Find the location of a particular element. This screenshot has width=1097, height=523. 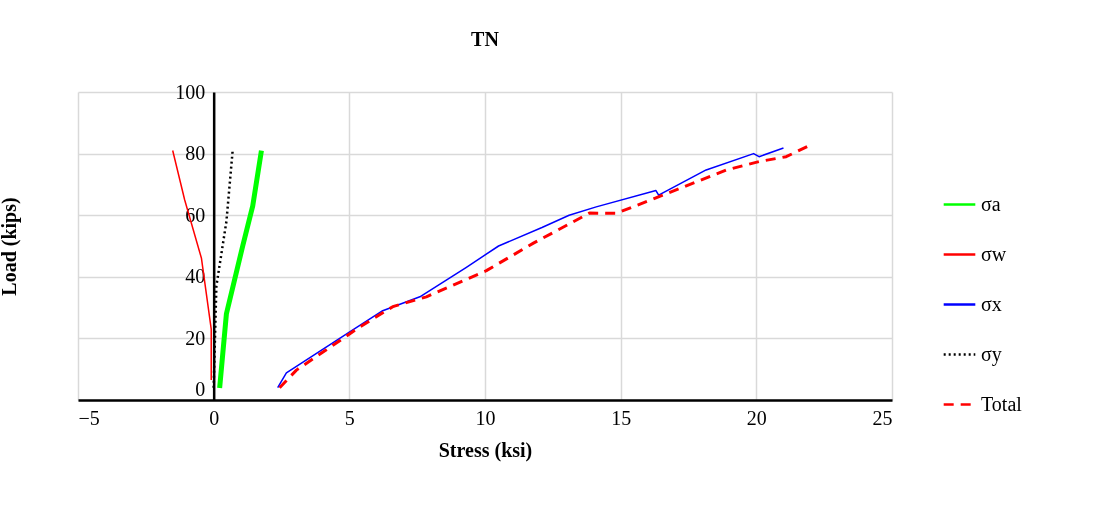

legend-label: σx is located at coordinates (991, 303).